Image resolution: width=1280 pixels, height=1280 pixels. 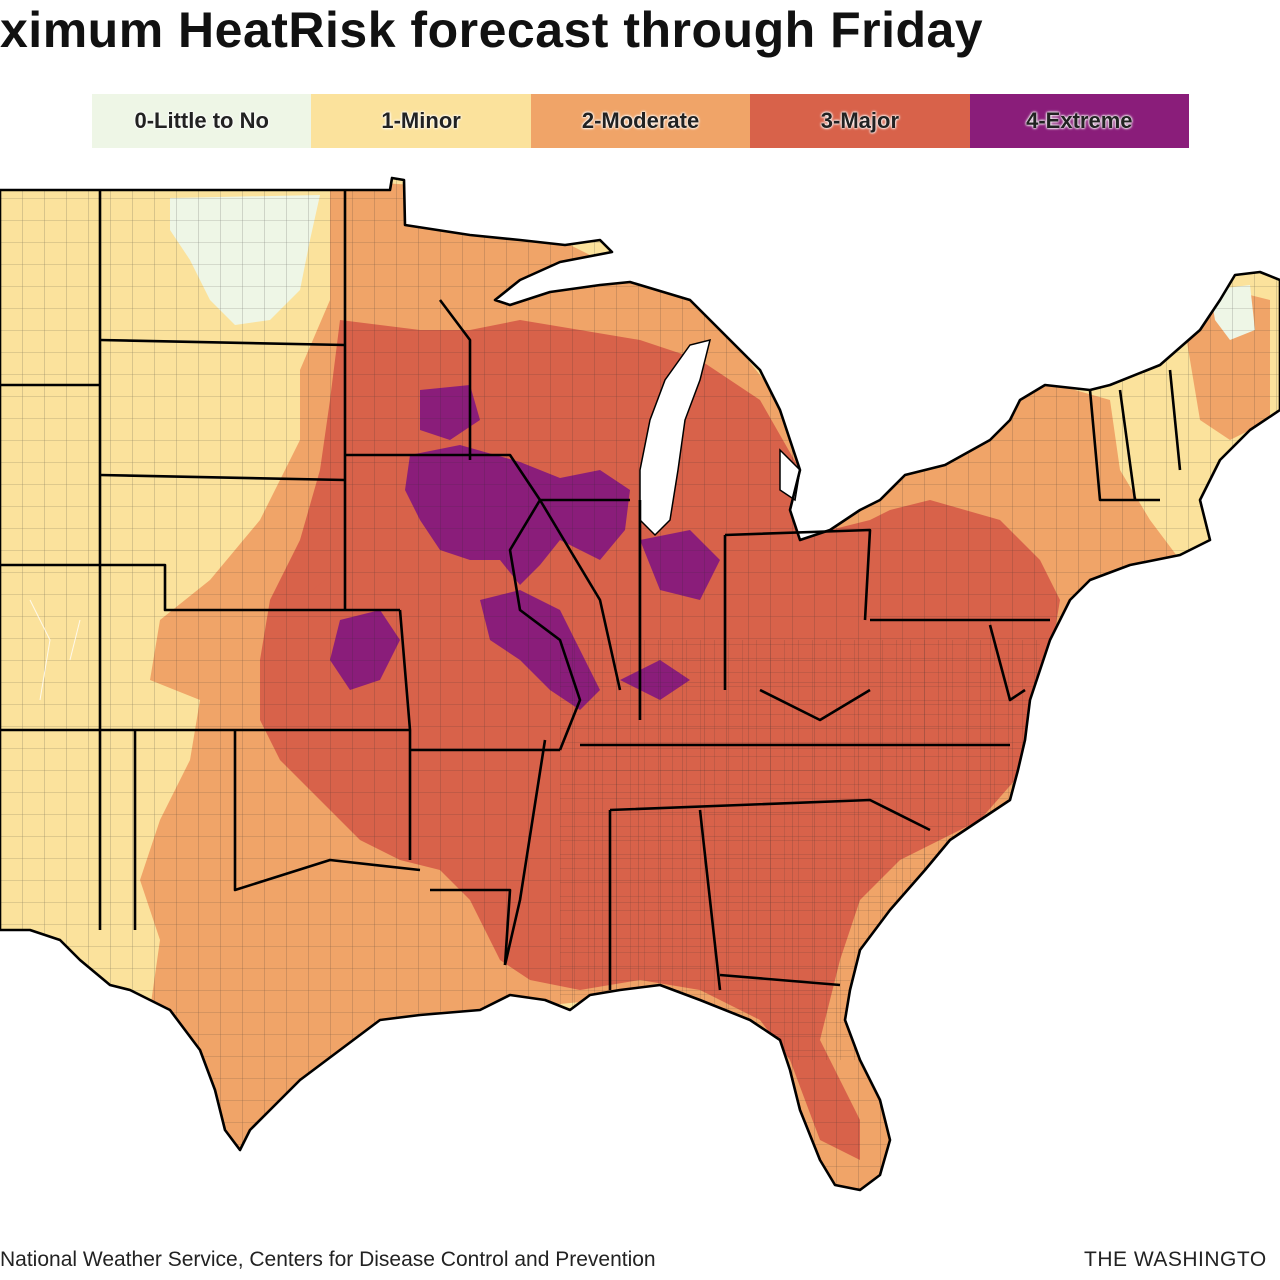 I want to click on legend-item-little: 0-Little to No, so click(x=202, y=121).